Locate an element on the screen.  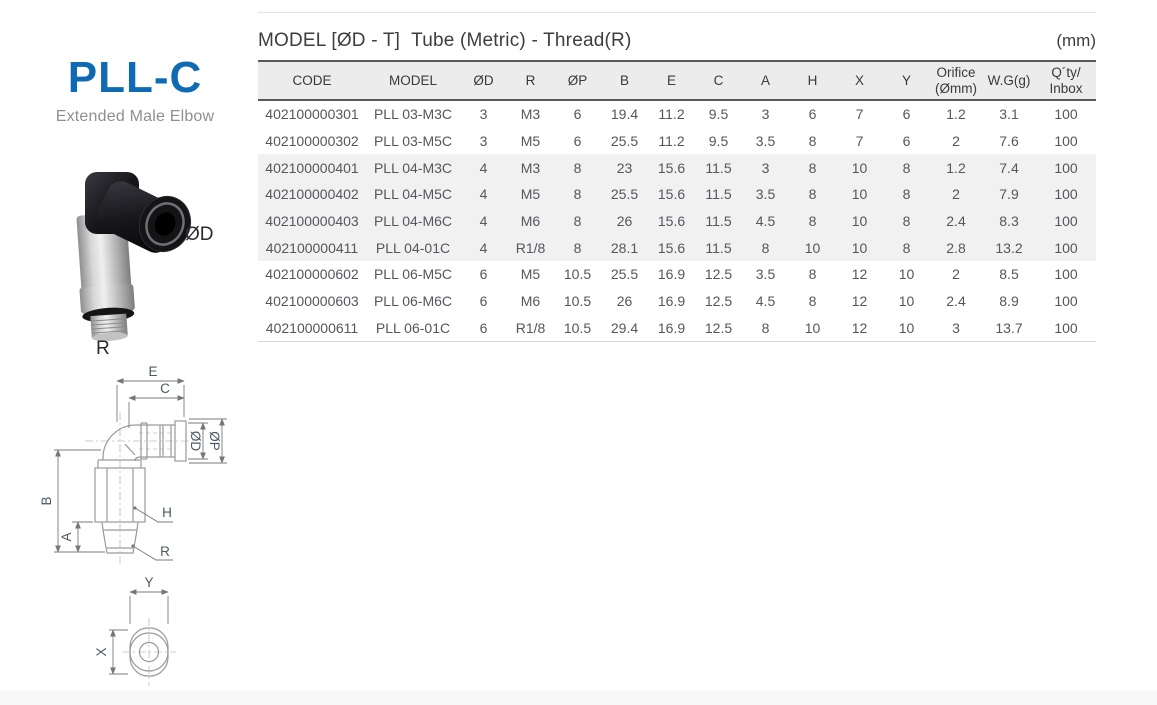
table-cell: PLL 04-M6C is located at coordinates (413, 221).